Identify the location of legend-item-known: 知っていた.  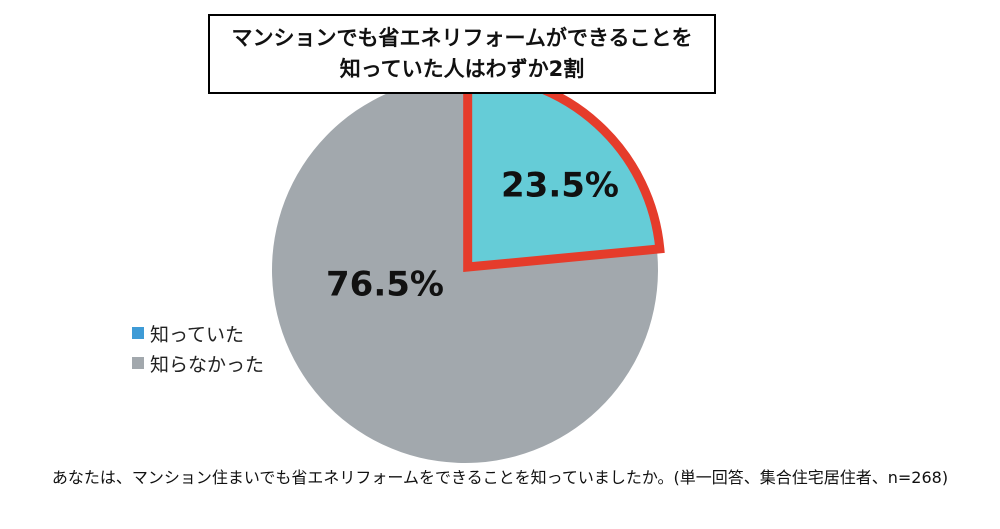
(198, 333).